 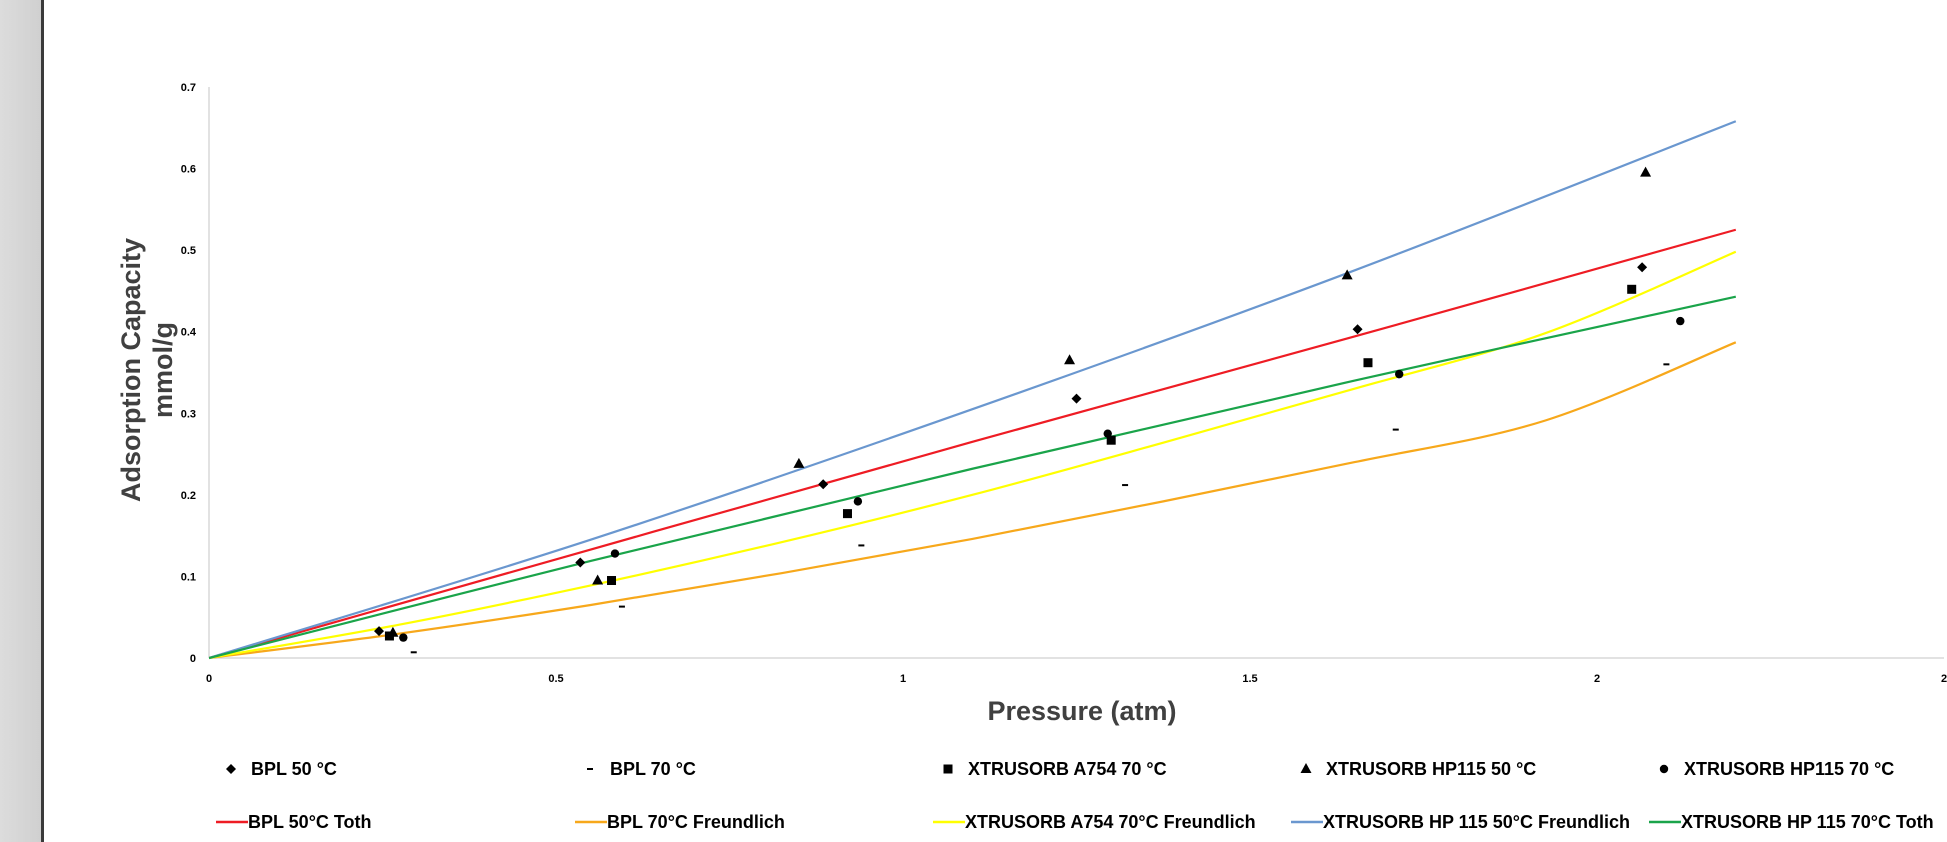 What do you see at coordinates (188, 414) in the screenshot?
I see `y-tick-label: 0.3` at bounding box center [188, 414].